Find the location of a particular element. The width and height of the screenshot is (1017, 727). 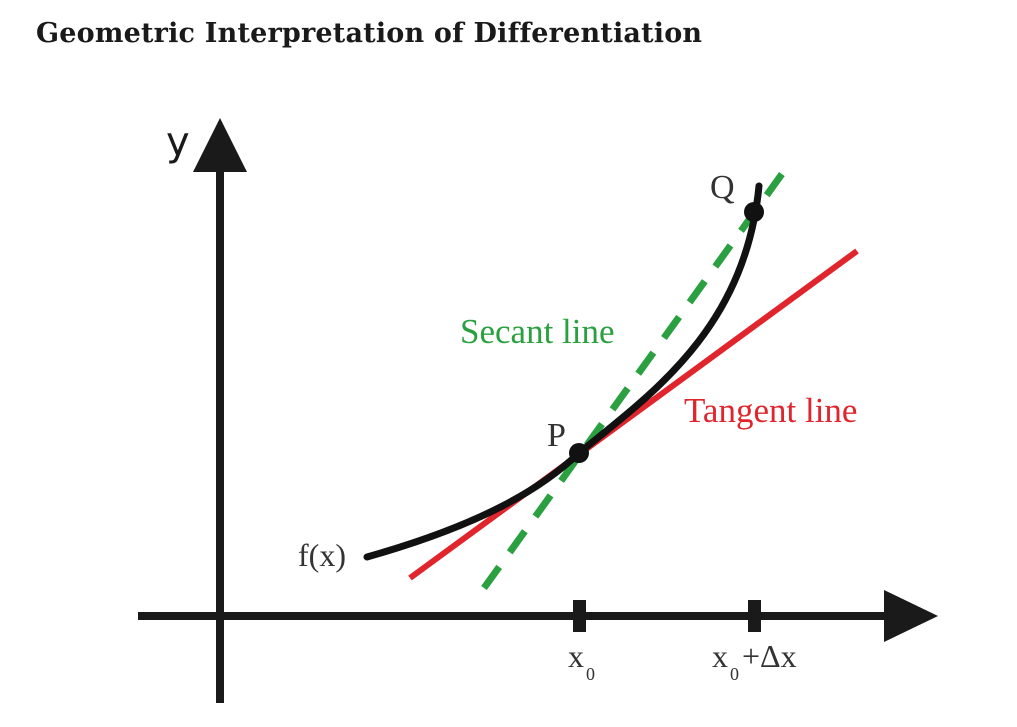

secant-line-label: Secant line is located at coordinates (537, 331).